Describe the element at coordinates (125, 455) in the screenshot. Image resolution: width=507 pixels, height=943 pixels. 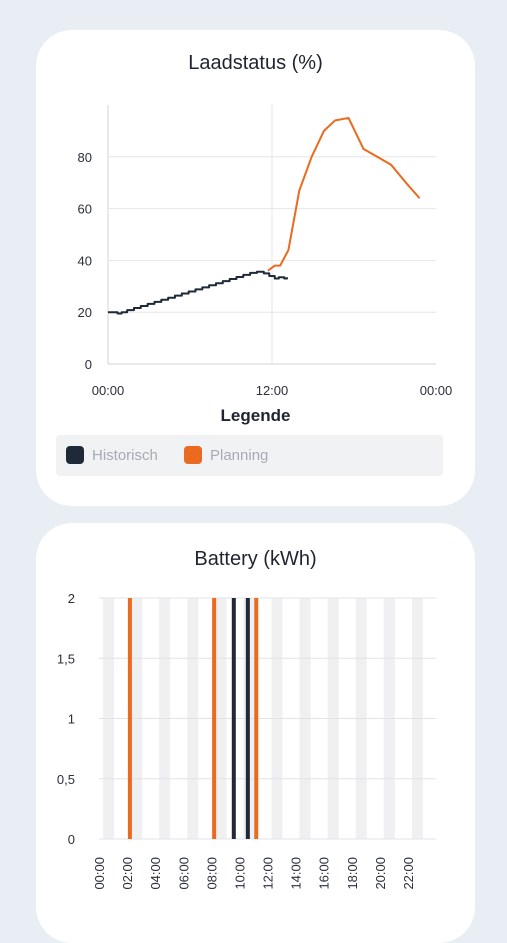
I see `legend-label-historisch: Historisch` at that location.